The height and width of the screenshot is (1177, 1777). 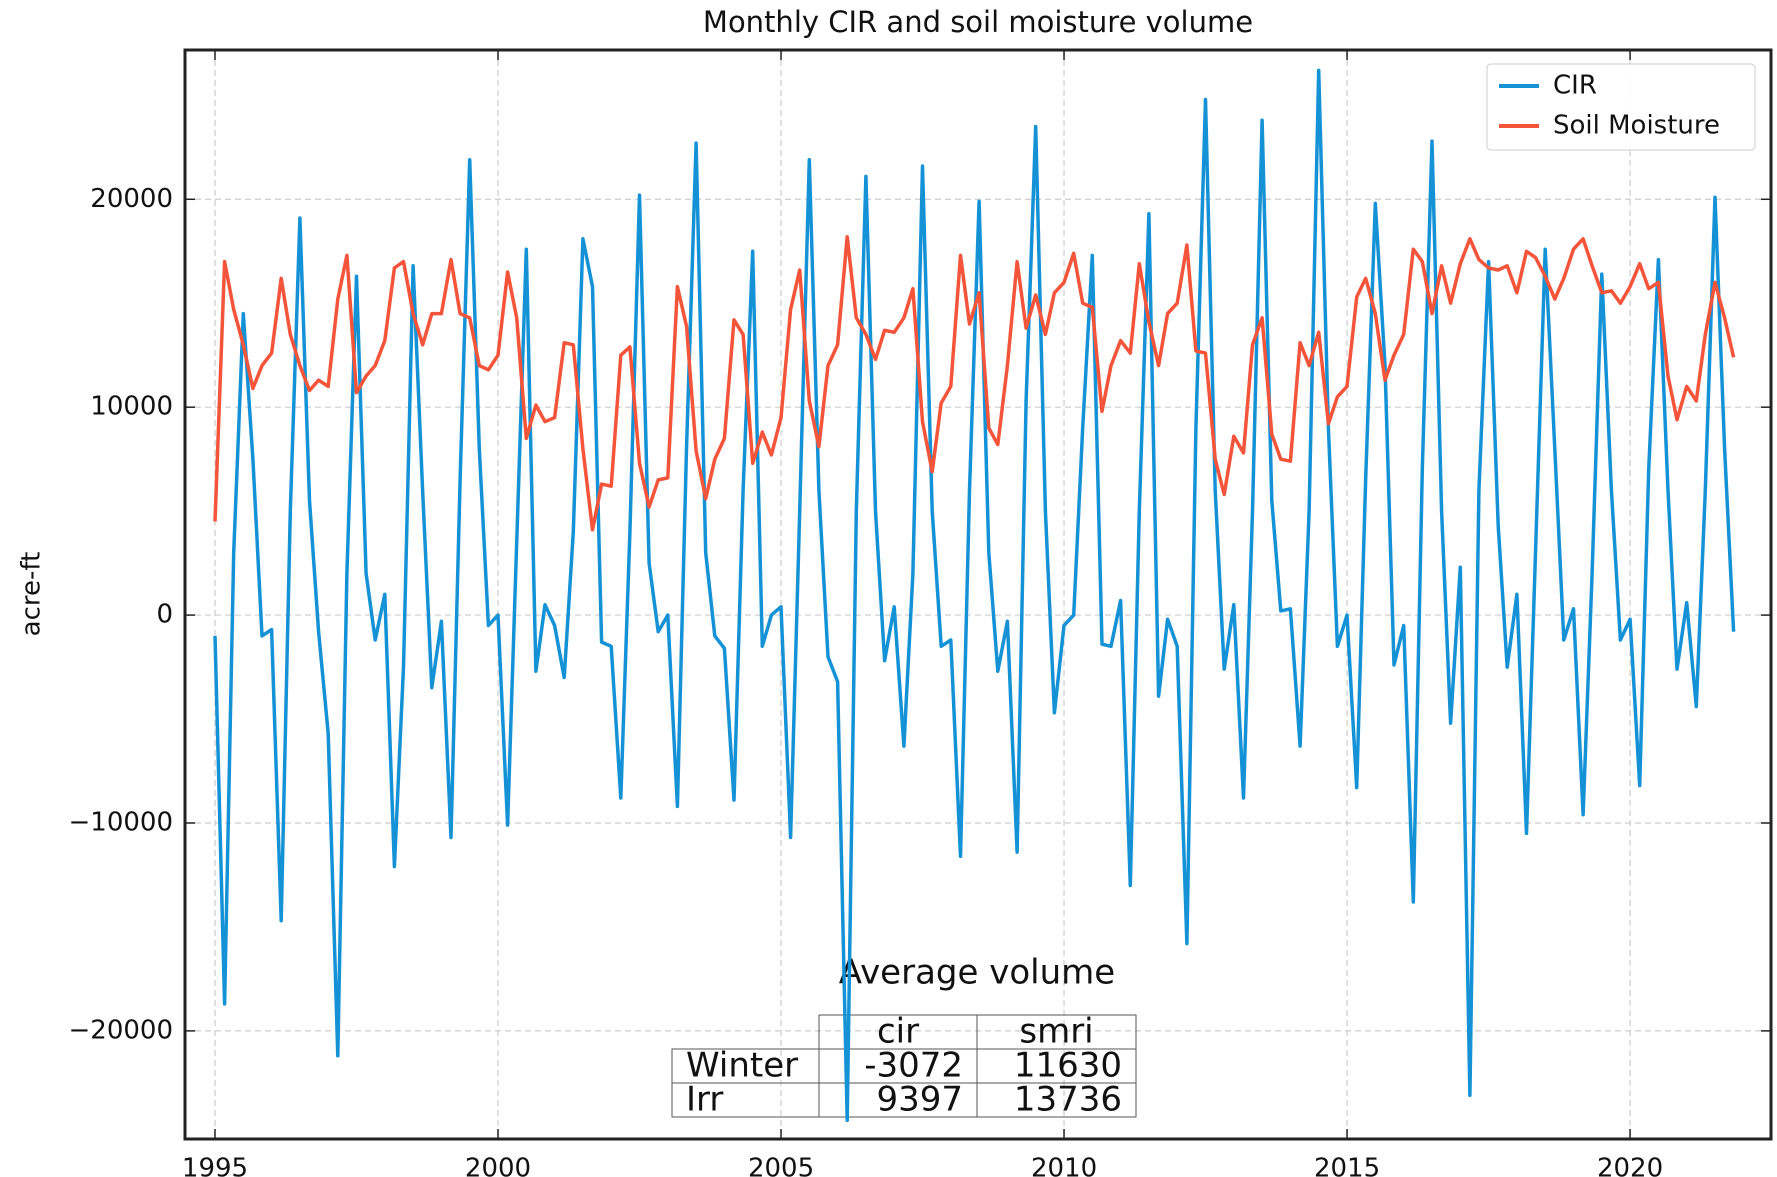 What do you see at coordinates (32, 594) in the screenshot?
I see `y-axis-label: acre-ft` at bounding box center [32, 594].